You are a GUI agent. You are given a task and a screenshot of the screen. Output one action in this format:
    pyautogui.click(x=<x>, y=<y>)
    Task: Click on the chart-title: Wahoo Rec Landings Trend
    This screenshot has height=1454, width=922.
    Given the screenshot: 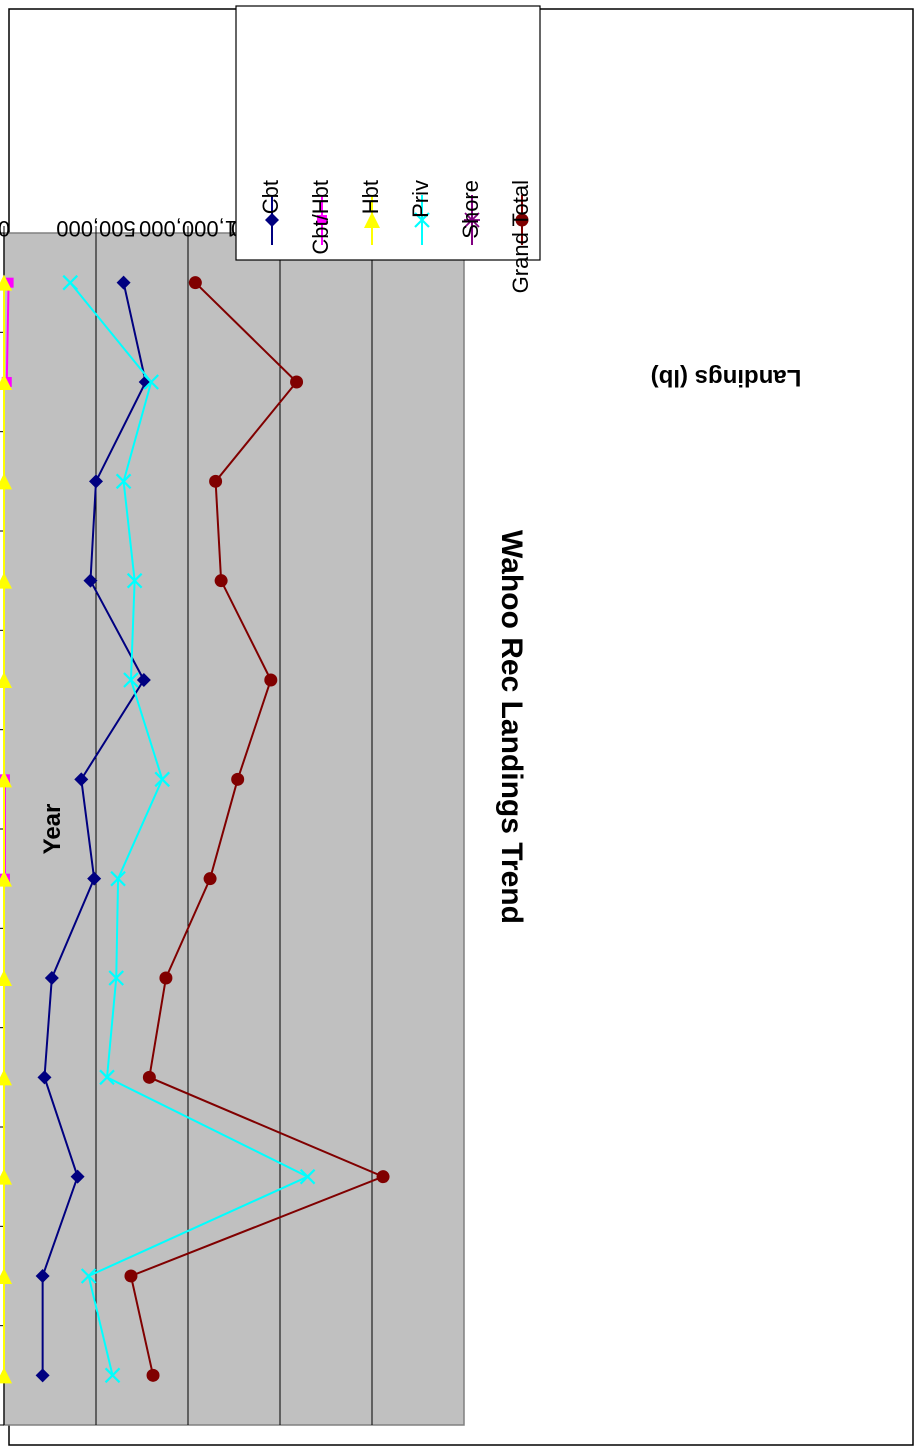 What is the action you would take?
    pyautogui.click(x=511, y=727)
    